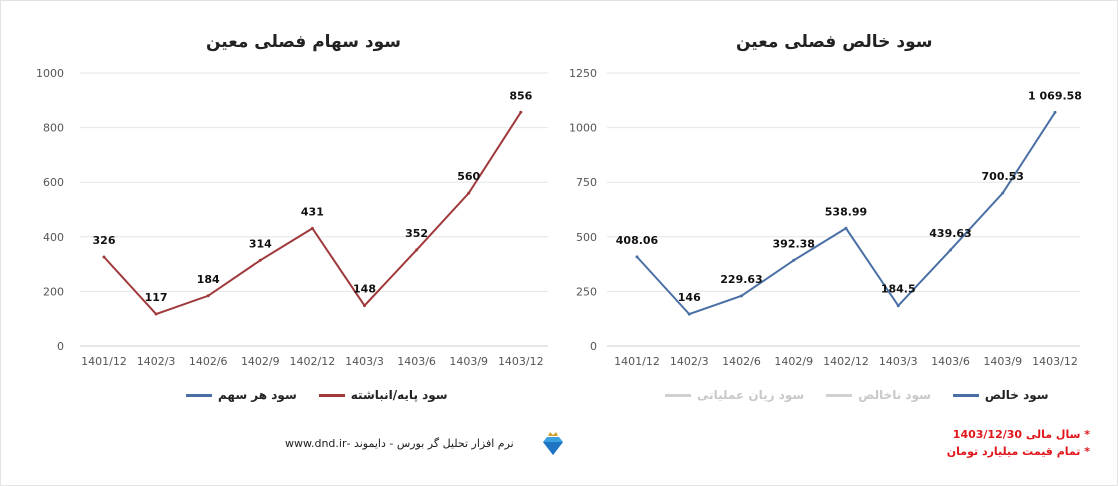 The height and width of the screenshot is (486, 1118). I want to click on data-label: 538.99, so click(846, 211).